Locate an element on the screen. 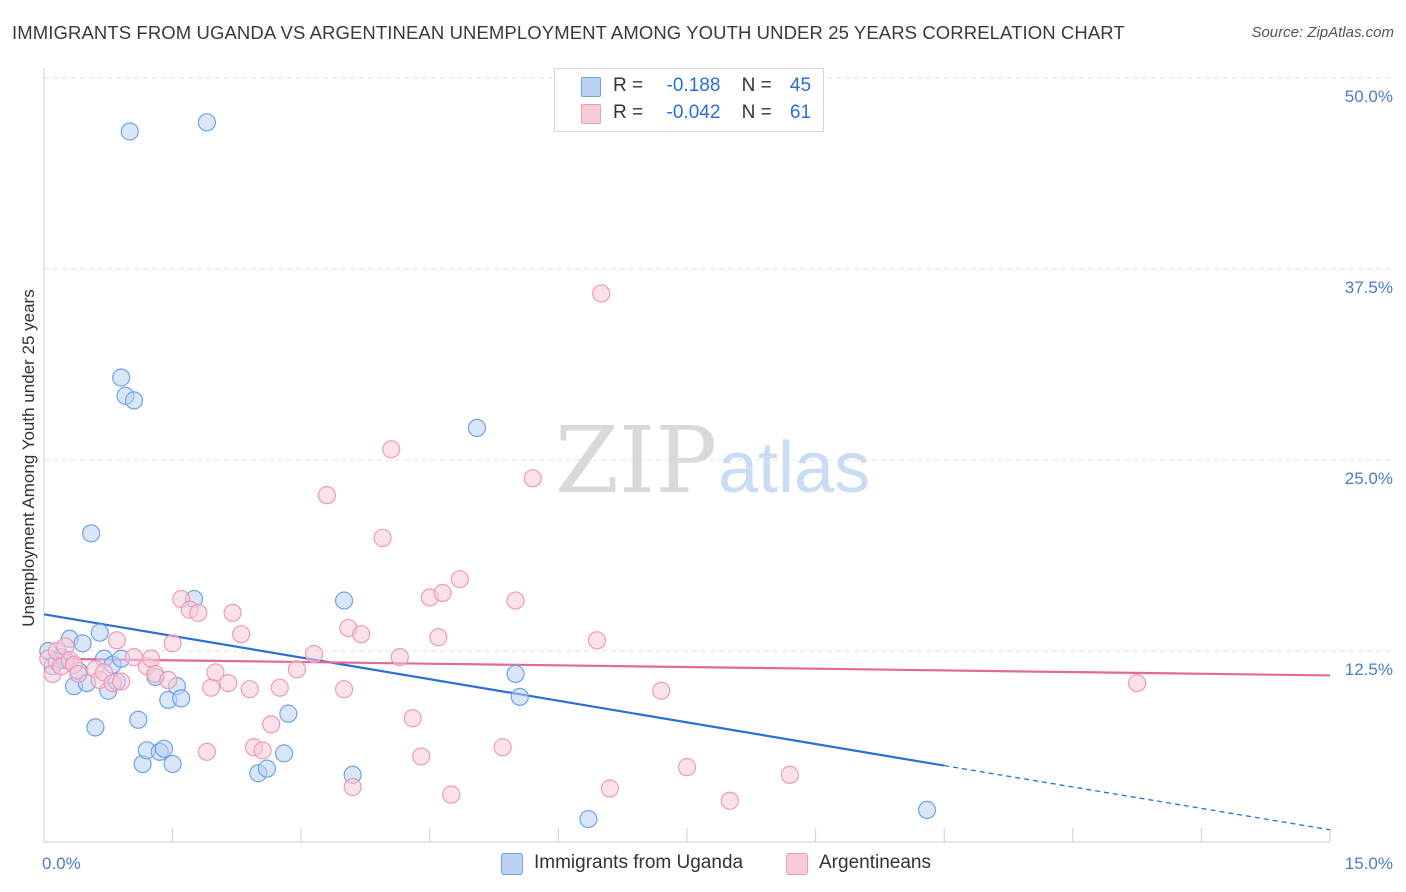  legend-r-value: -0.042 is located at coordinates (693, 112).